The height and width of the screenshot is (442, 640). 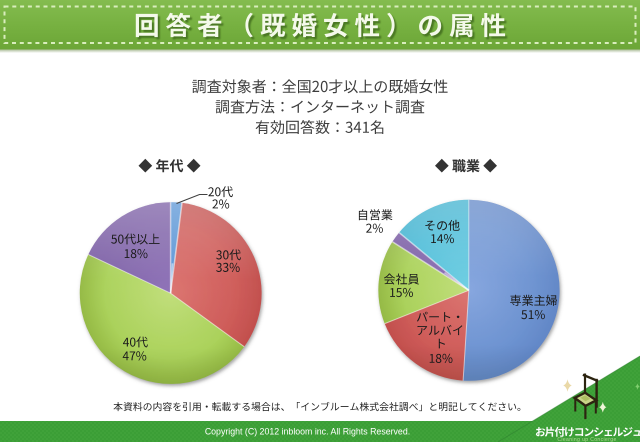 I want to click on svg-text: Cleaning up Concierge, so click(x=586, y=439).